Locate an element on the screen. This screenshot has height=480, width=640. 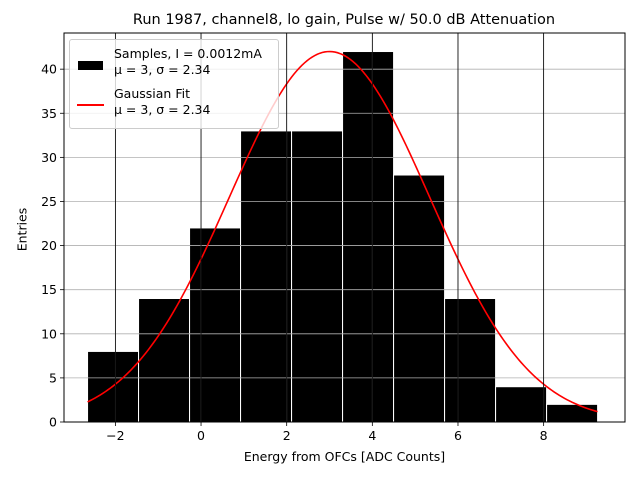
y-tick-label: 0 is located at coordinates (53, 422).